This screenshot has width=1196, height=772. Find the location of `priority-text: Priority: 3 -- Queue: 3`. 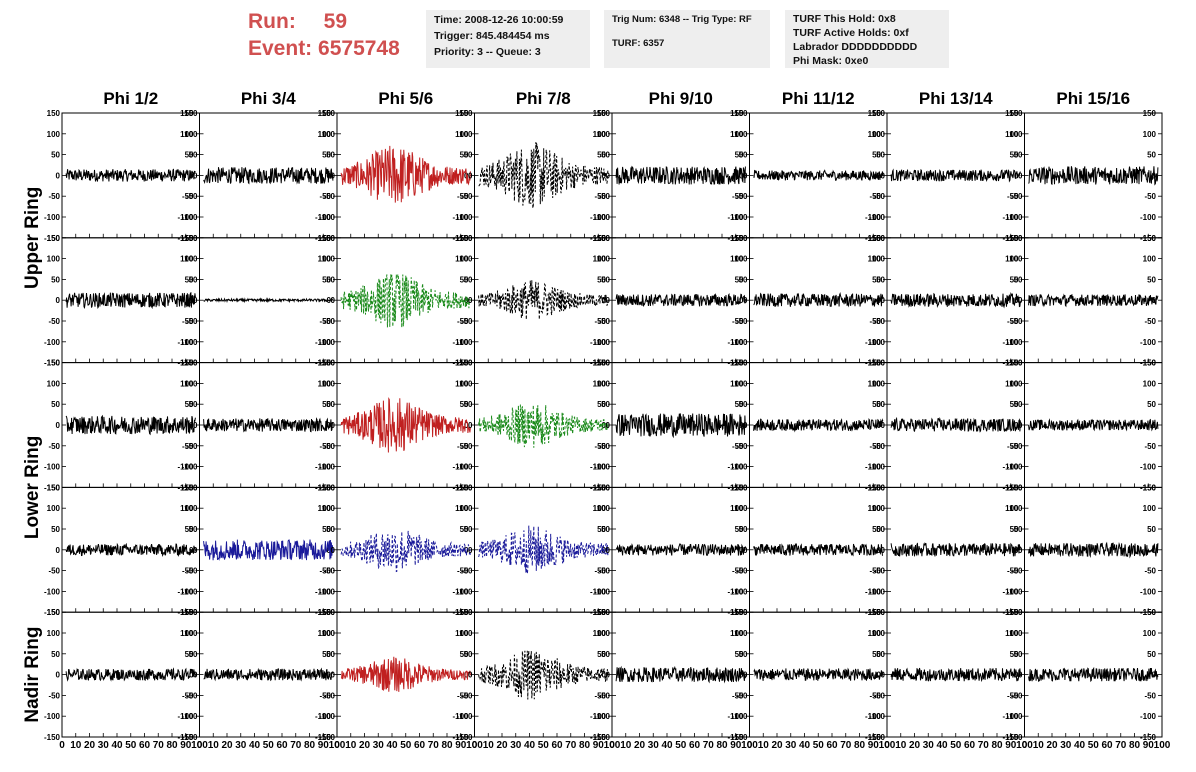

priority-text: Priority: 3 -- Queue: 3 is located at coordinates (487, 52).